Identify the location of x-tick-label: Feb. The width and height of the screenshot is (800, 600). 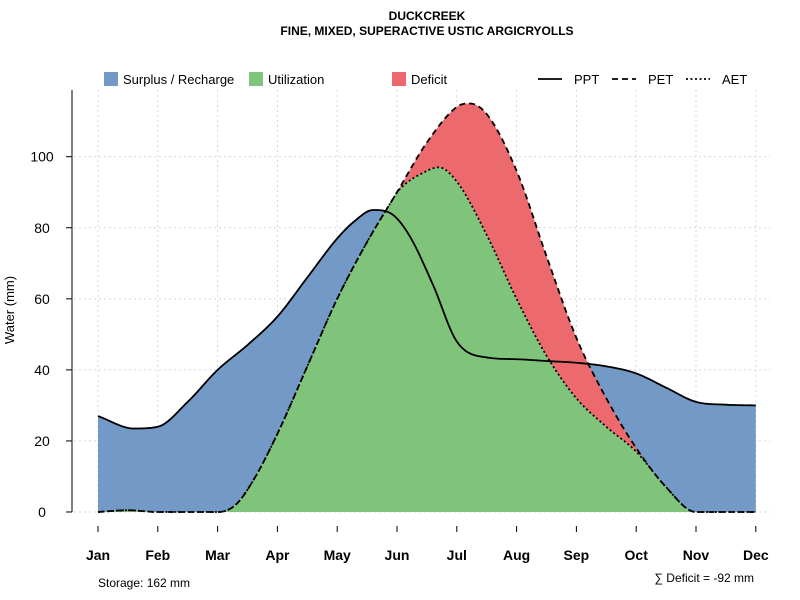
(157, 555).